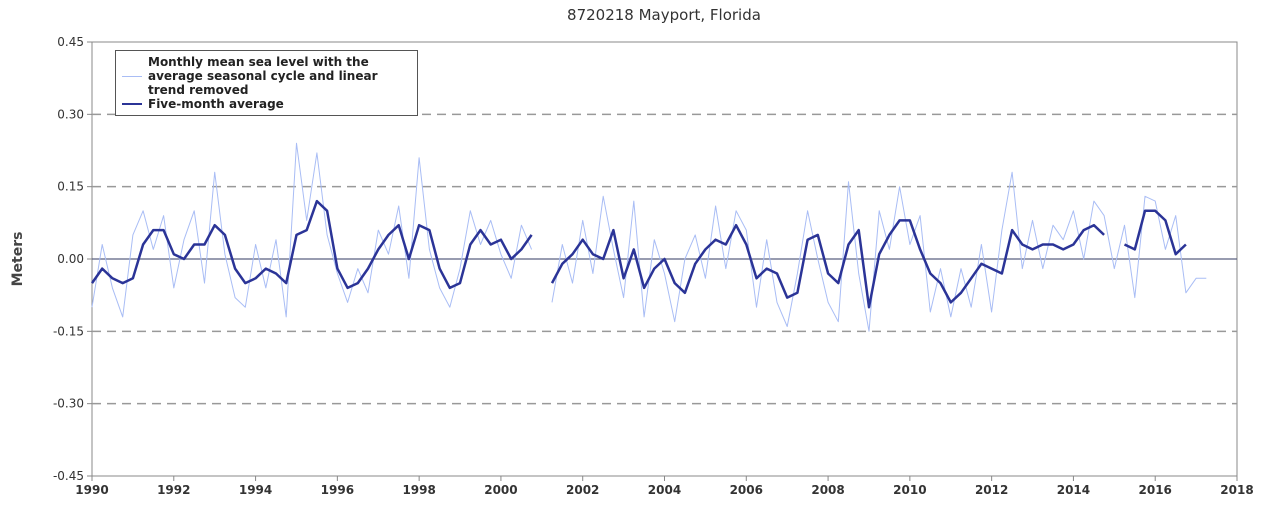  Describe the element at coordinates (582, 490) in the screenshot. I see `x-tick-label: 2002` at that location.